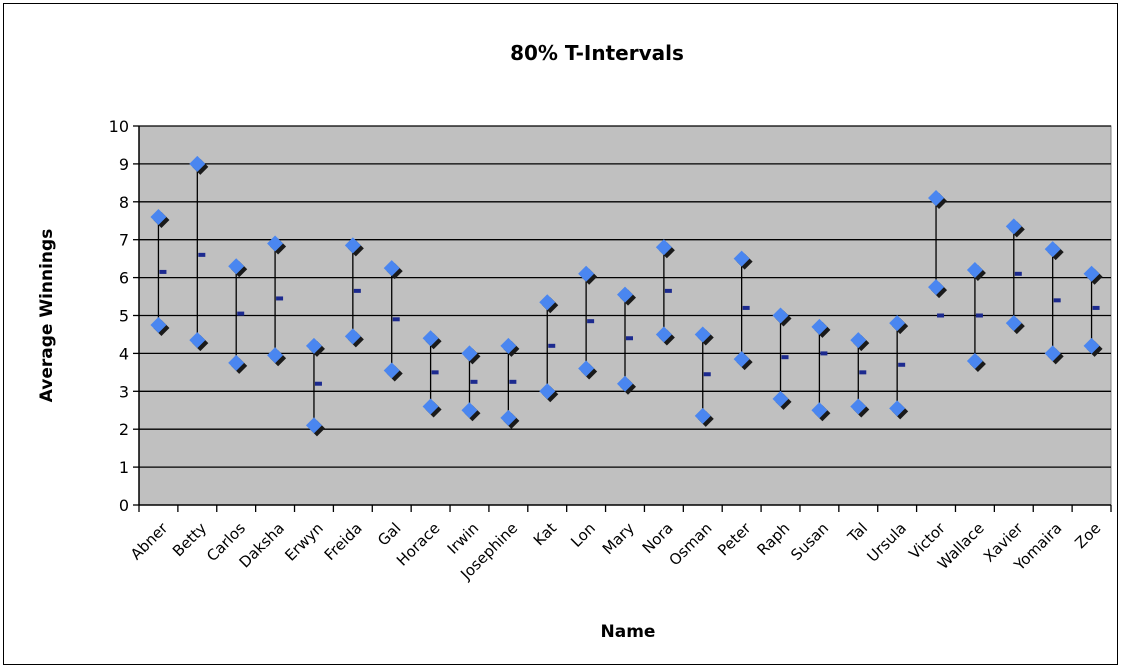  What do you see at coordinates (124, 202) in the screenshot?
I see `y-tick-label: 8` at bounding box center [124, 202].